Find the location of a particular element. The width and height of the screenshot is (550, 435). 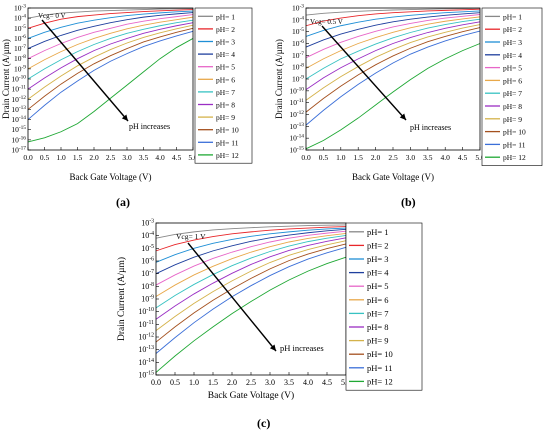

y-tick-label: 10⁻¹² is located at coordinates (18, 99).